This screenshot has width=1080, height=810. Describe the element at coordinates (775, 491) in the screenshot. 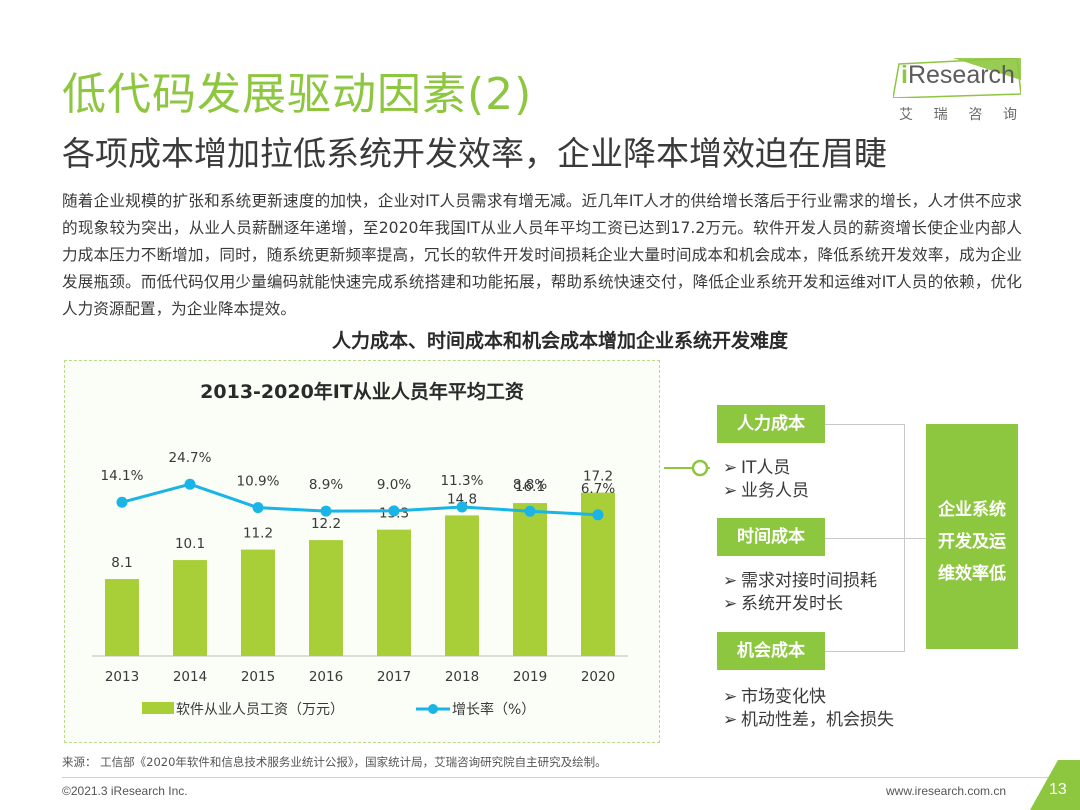

I see `bullet-text: 业务人员` at that location.